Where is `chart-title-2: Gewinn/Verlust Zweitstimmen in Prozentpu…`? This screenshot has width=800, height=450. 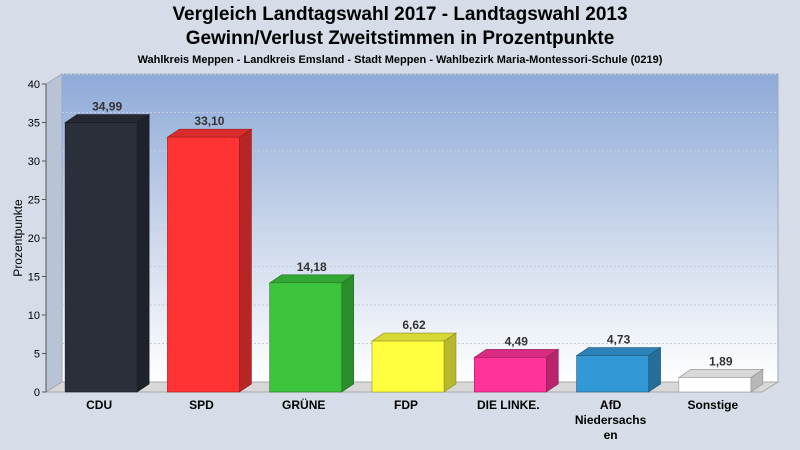 chart-title-2: Gewinn/Verlust Zweitstimmen in Prozentpu… is located at coordinates (400, 38).